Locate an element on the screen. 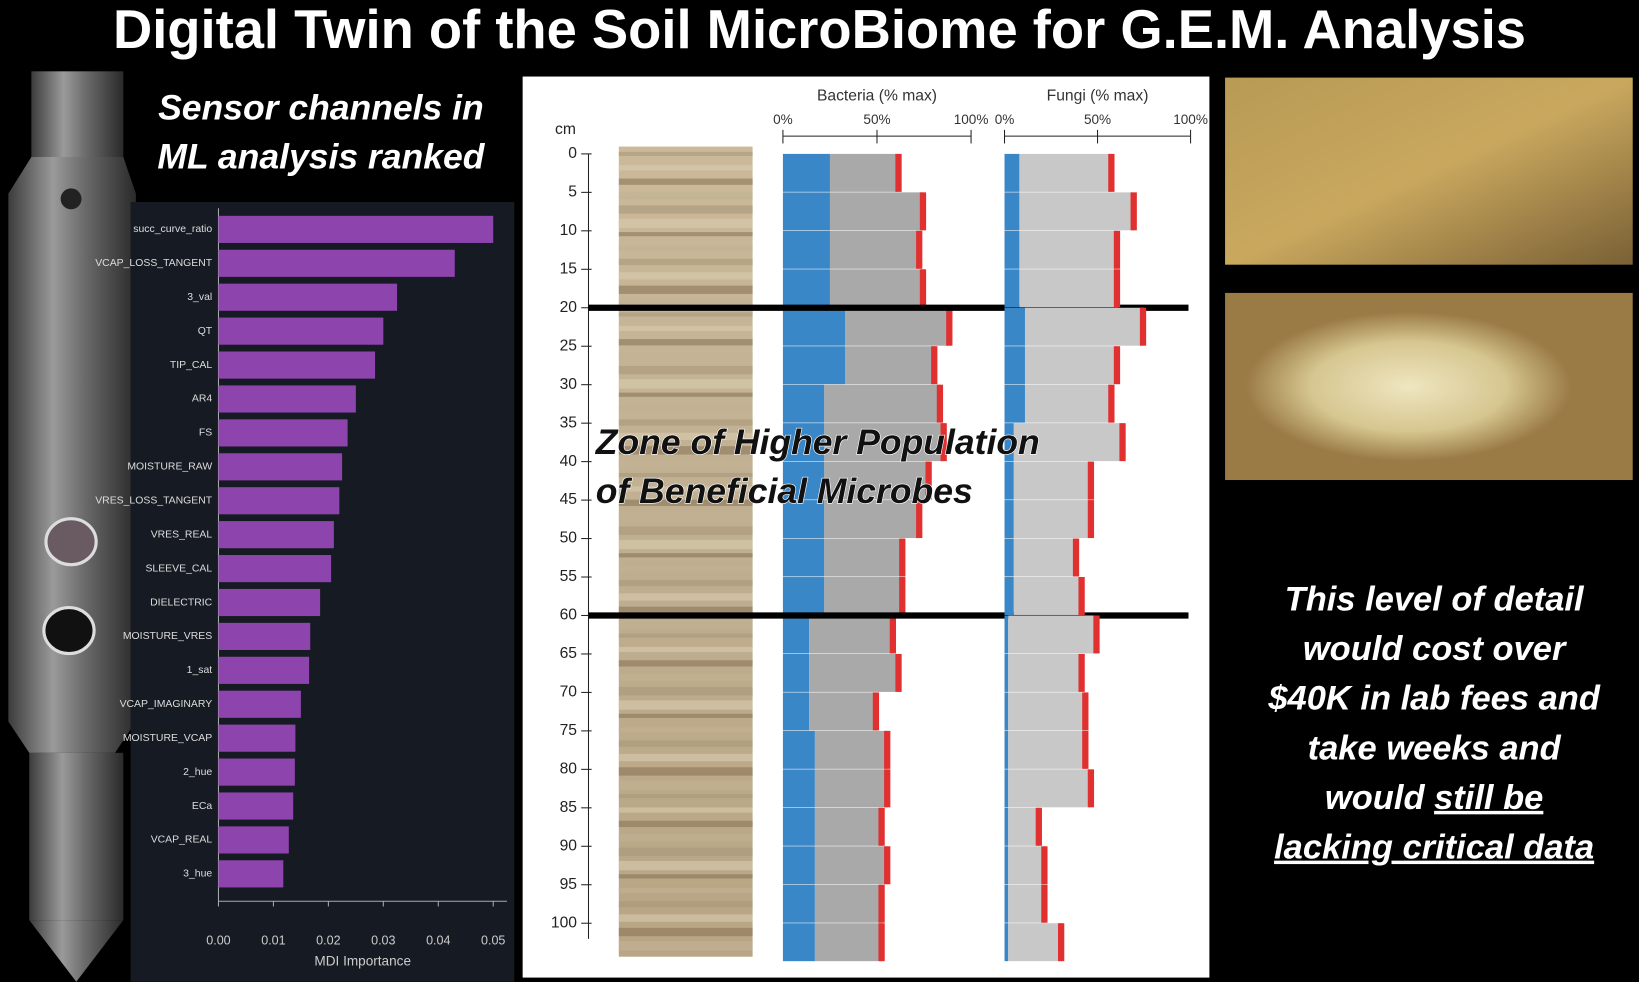 This screenshot has width=1639, height=982. y-tick-label: 55 is located at coordinates (569, 576).